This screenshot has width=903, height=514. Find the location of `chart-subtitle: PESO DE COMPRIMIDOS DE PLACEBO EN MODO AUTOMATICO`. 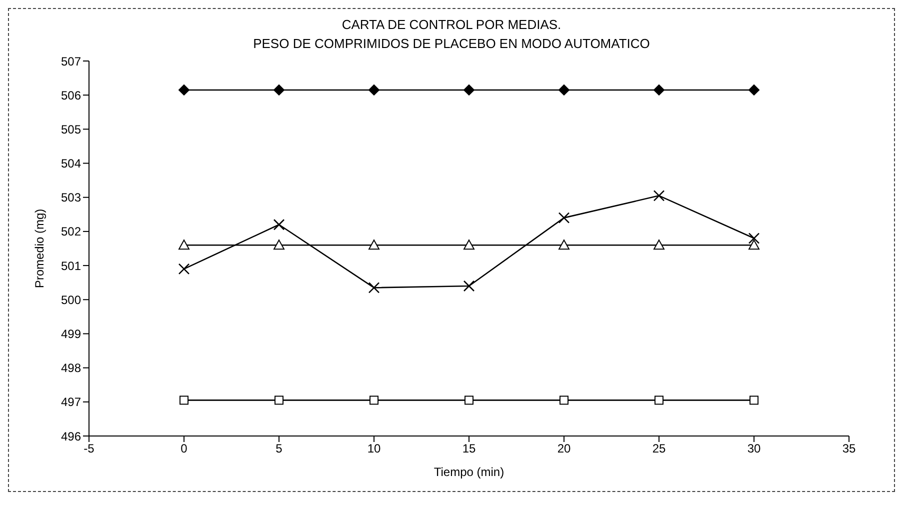

chart-subtitle: PESO DE COMPRIMIDOS DE PLACEBO EN MODO AUTOMATICO is located at coordinates (451, 43).